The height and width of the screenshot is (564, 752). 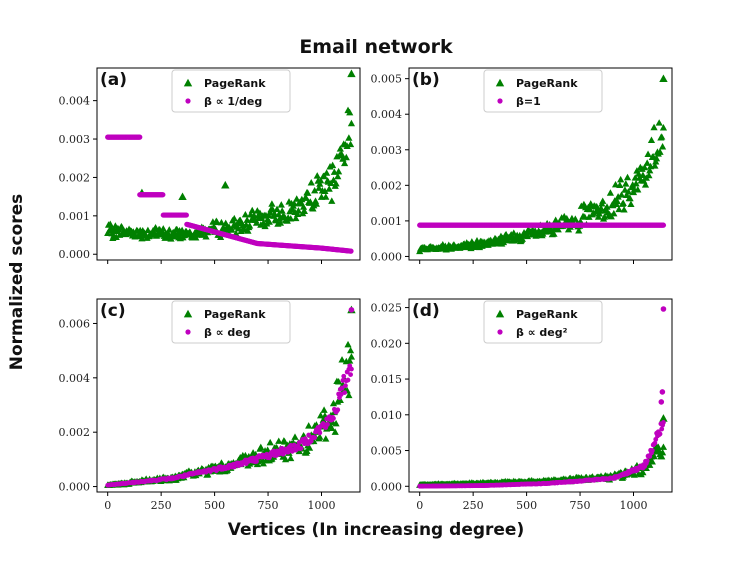 What do you see at coordinates (235, 314) in the screenshot?
I see `legend-entry-label: PageRank` at bounding box center [235, 314].